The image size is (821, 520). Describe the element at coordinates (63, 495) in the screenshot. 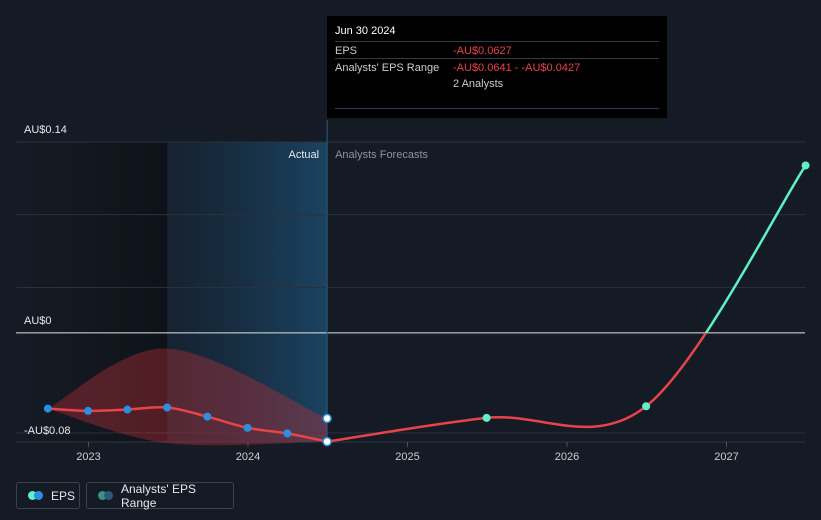

I see `legend-eps-label: EPS` at that location.